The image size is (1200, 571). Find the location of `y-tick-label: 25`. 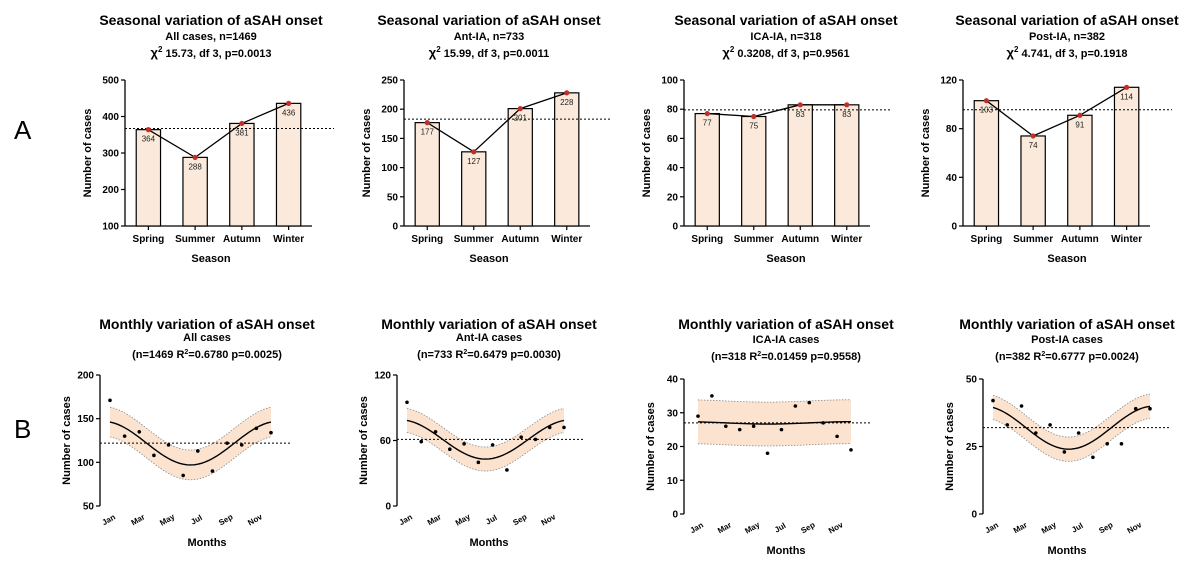

y-tick-label: 25 is located at coordinates (972, 447).